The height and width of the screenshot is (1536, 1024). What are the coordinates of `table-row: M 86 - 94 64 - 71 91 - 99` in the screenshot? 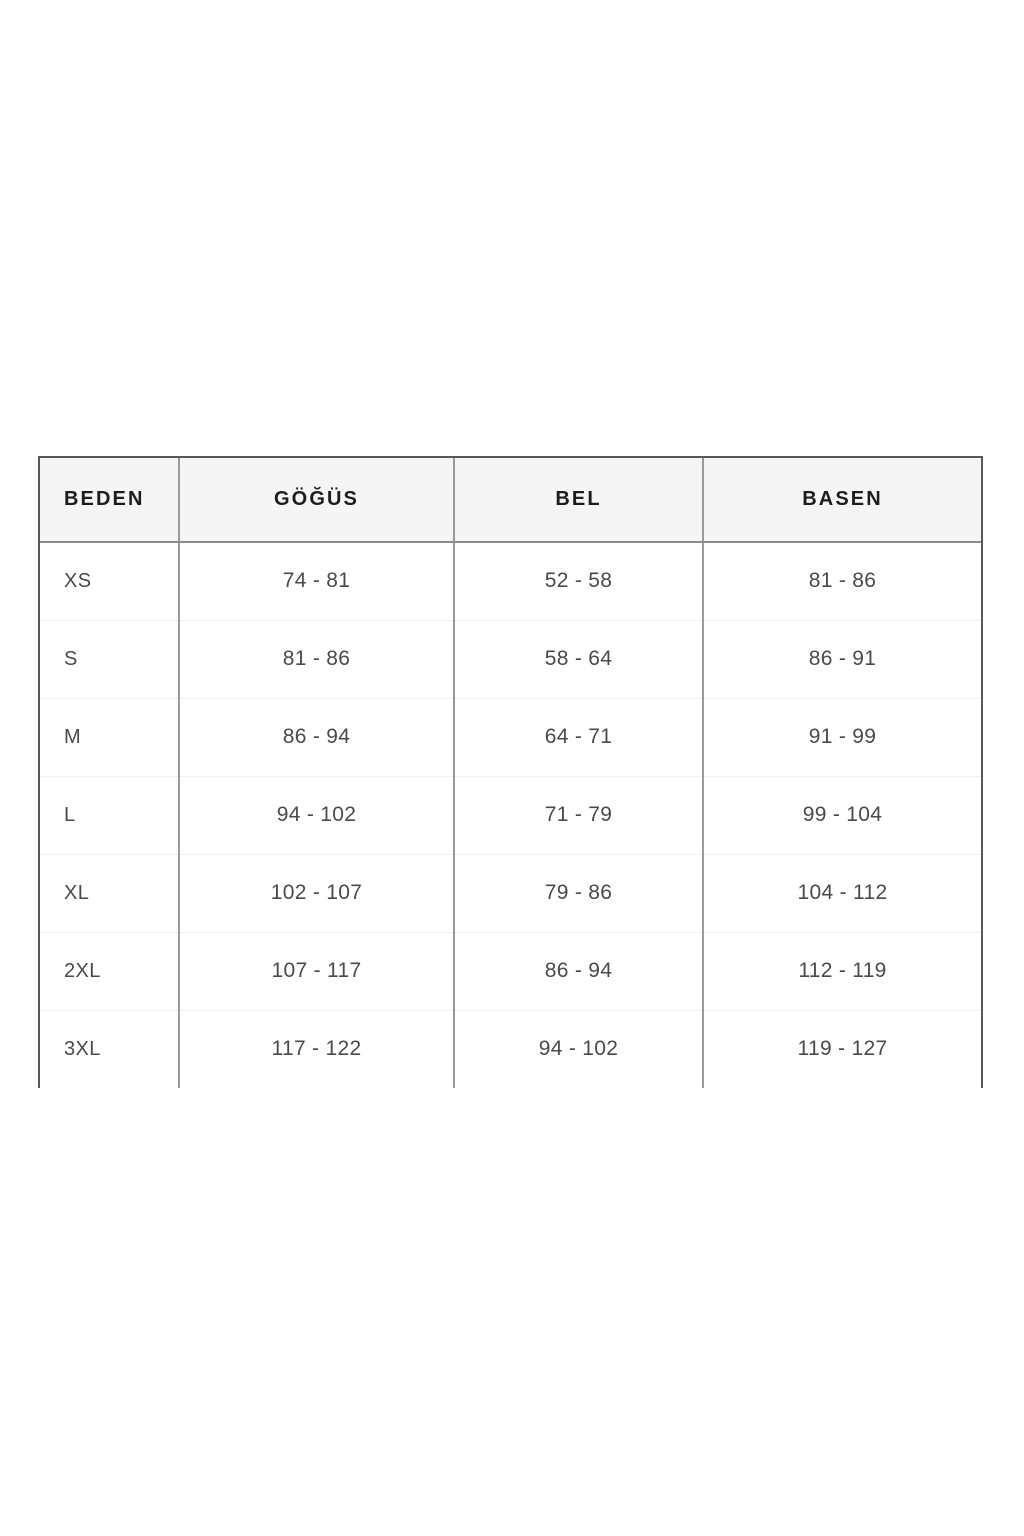 It's located at (510, 736).